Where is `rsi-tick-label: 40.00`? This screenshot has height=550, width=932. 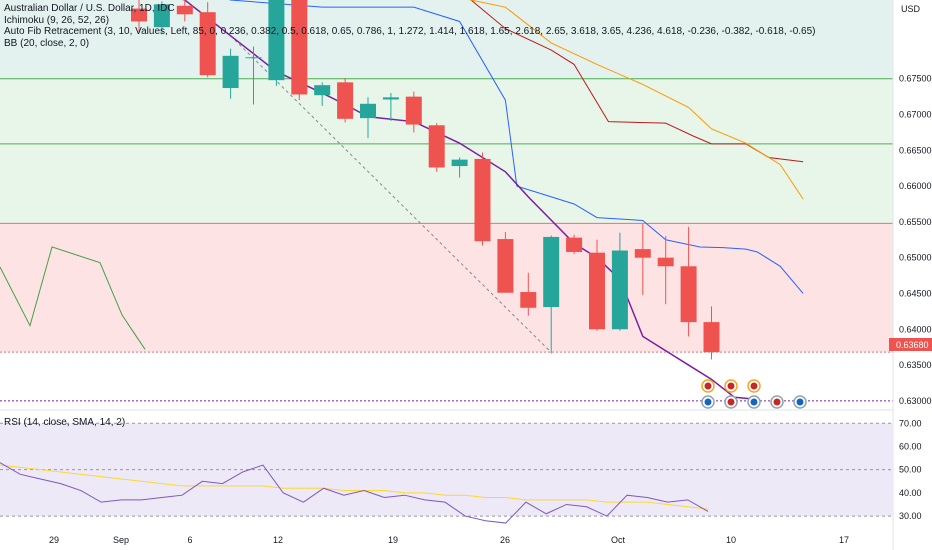 rsi-tick-label: 40.00 is located at coordinates (910, 493).